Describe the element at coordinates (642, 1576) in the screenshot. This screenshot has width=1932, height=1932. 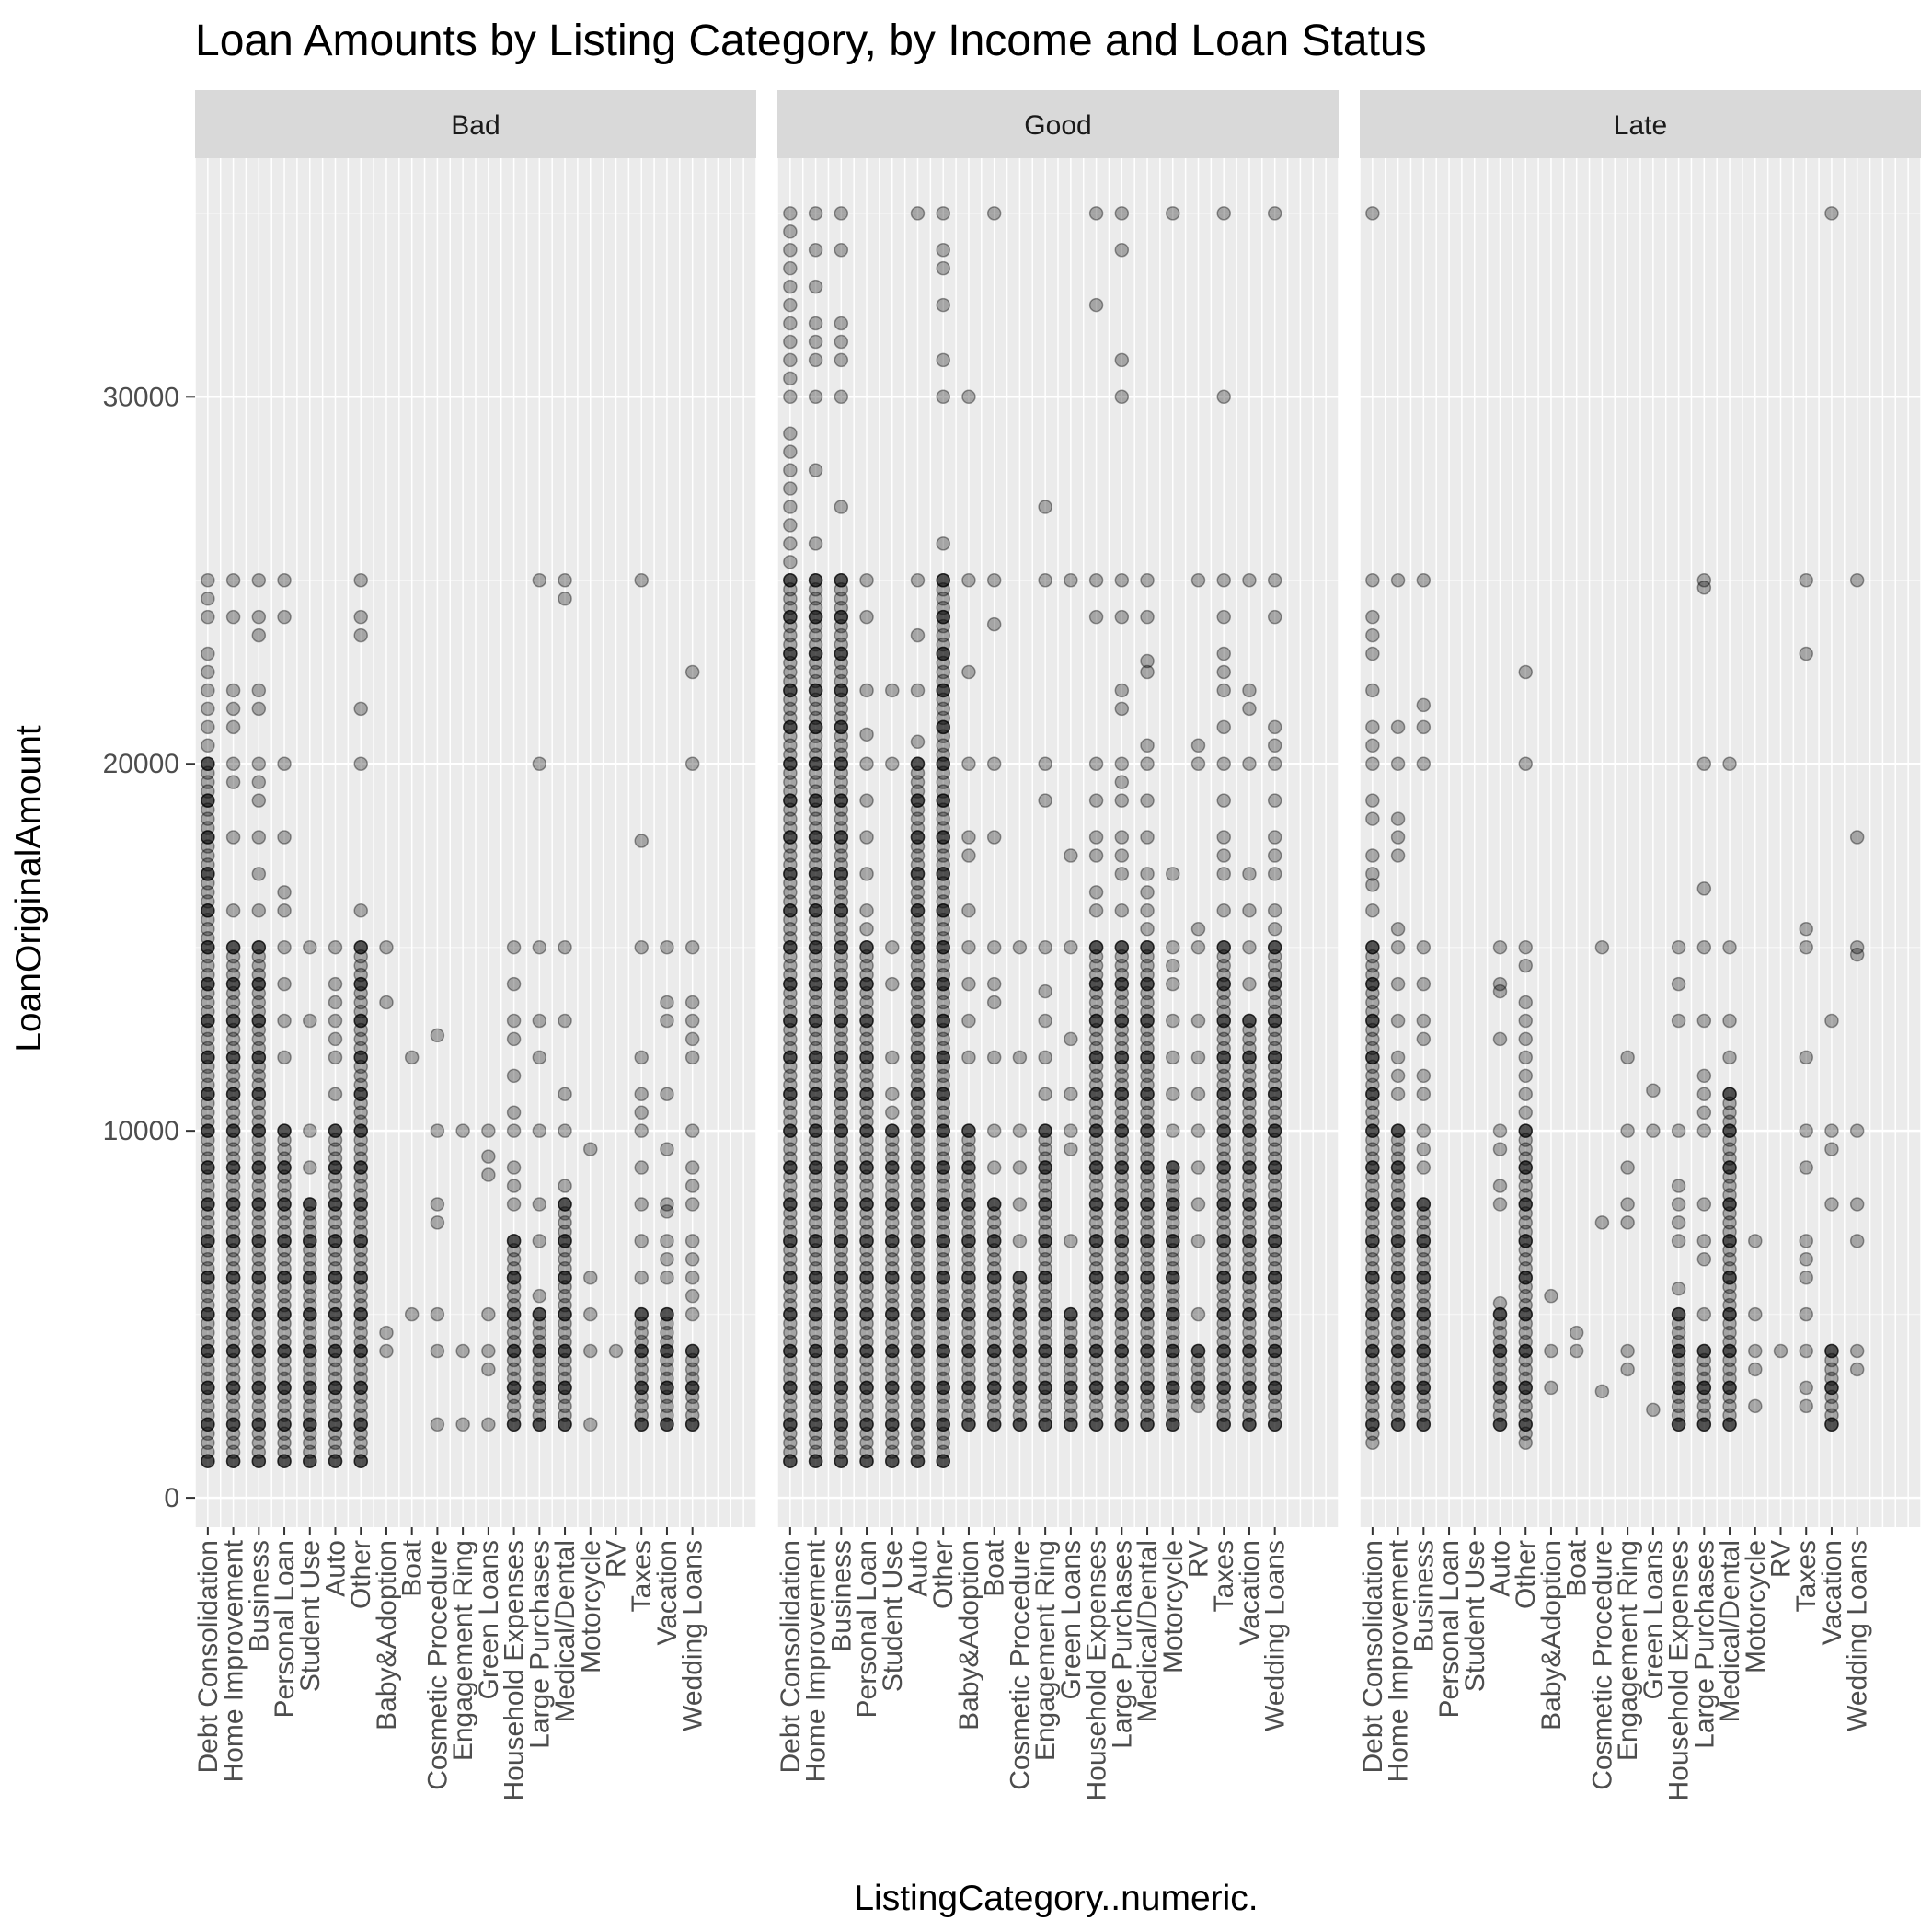
I see `x-tick-label: Taxes` at that location.